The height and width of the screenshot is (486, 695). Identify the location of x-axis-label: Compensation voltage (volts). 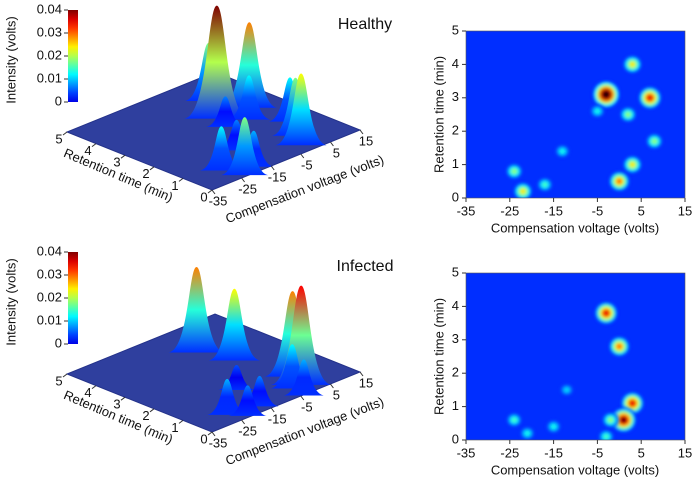
(575, 469).